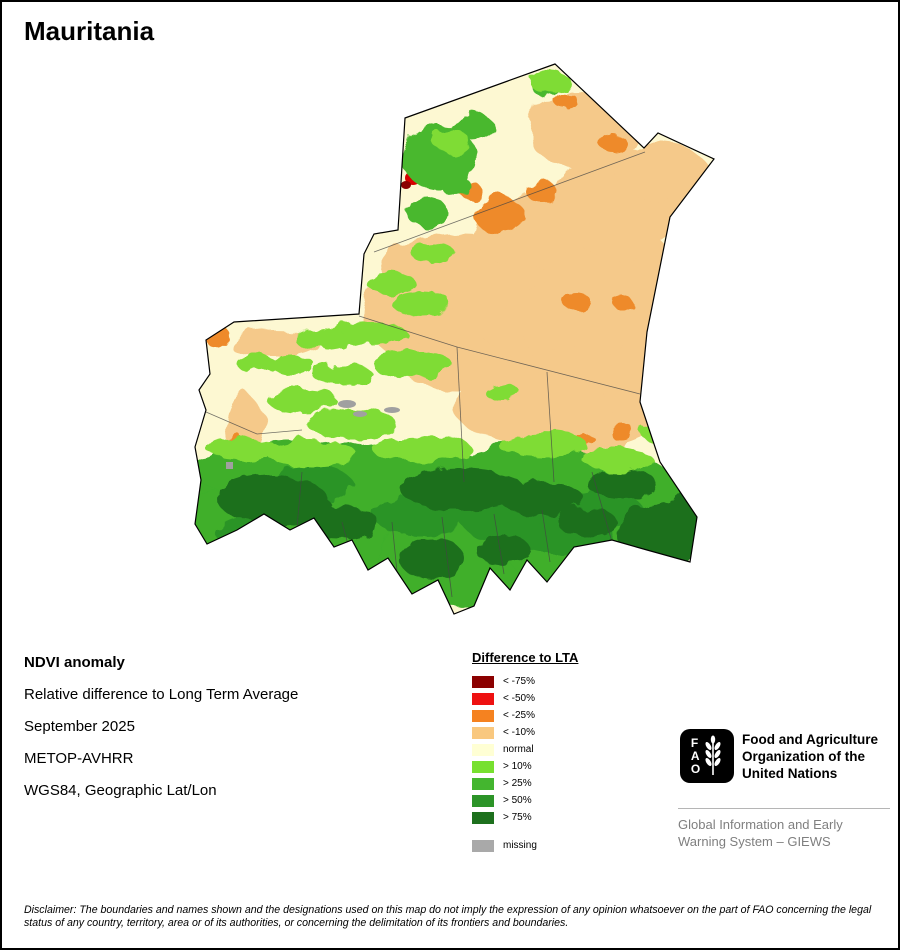 The width and height of the screenshot is (900, 950). Describe the element at coordinates (520, 845) in the screenshot. I see `legend-label: missing` at that location.